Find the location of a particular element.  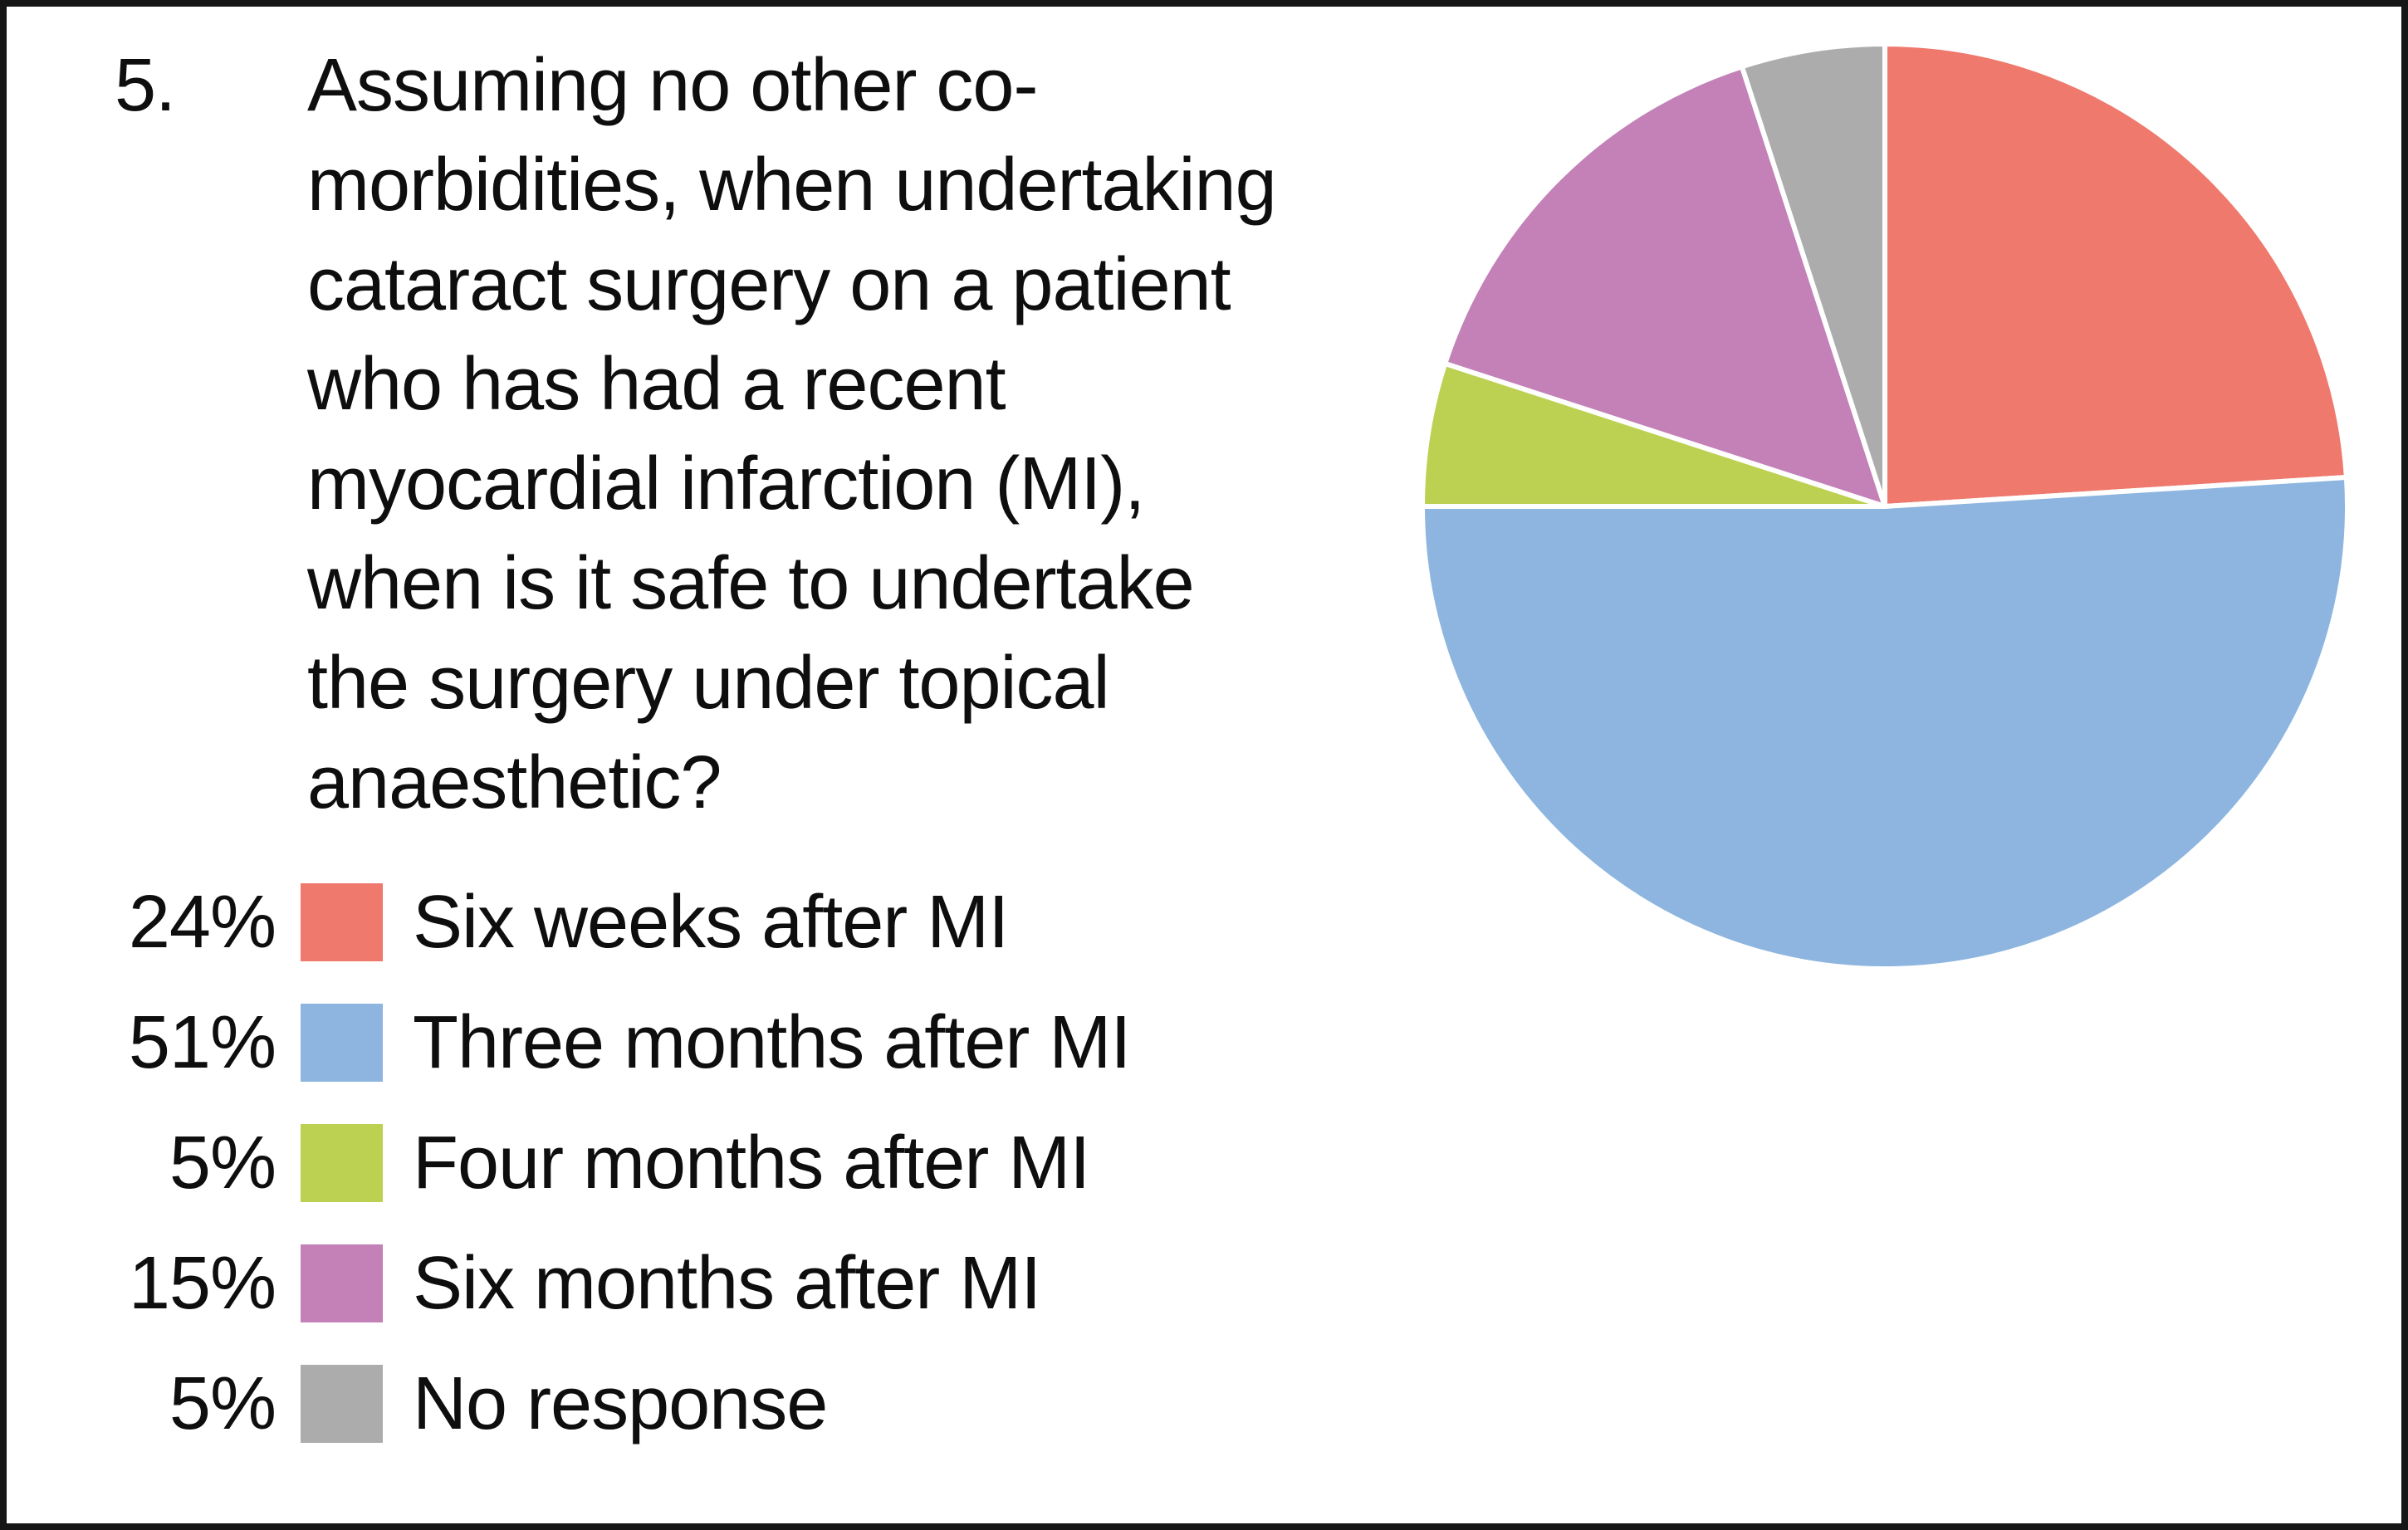

question-line: cataract surgery on a patient is located at coordinates (769, 284).